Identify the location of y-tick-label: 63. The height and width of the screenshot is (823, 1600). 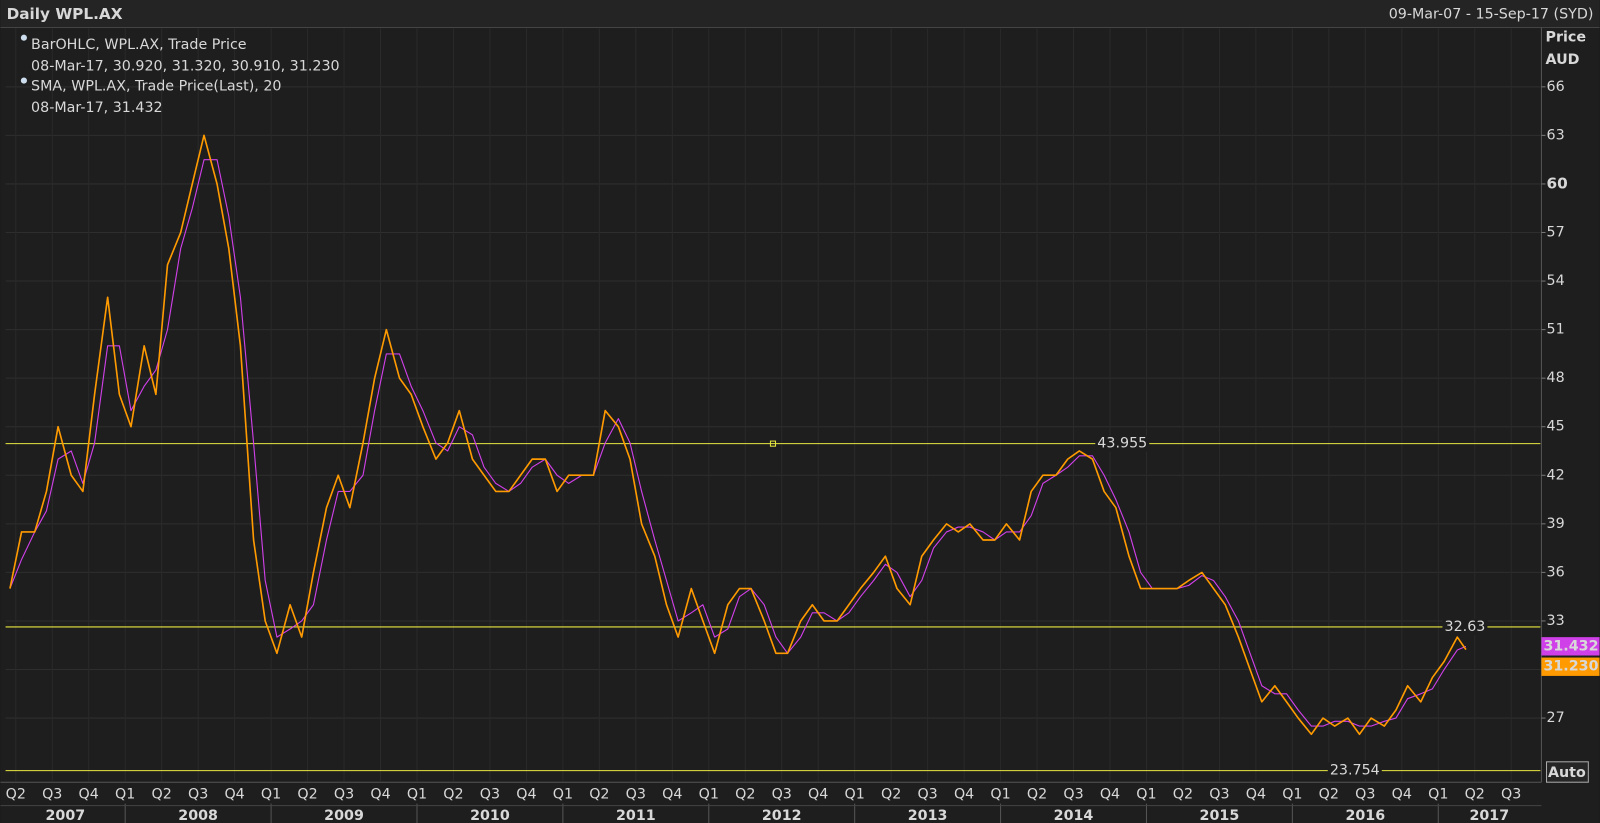
(1556, 135).